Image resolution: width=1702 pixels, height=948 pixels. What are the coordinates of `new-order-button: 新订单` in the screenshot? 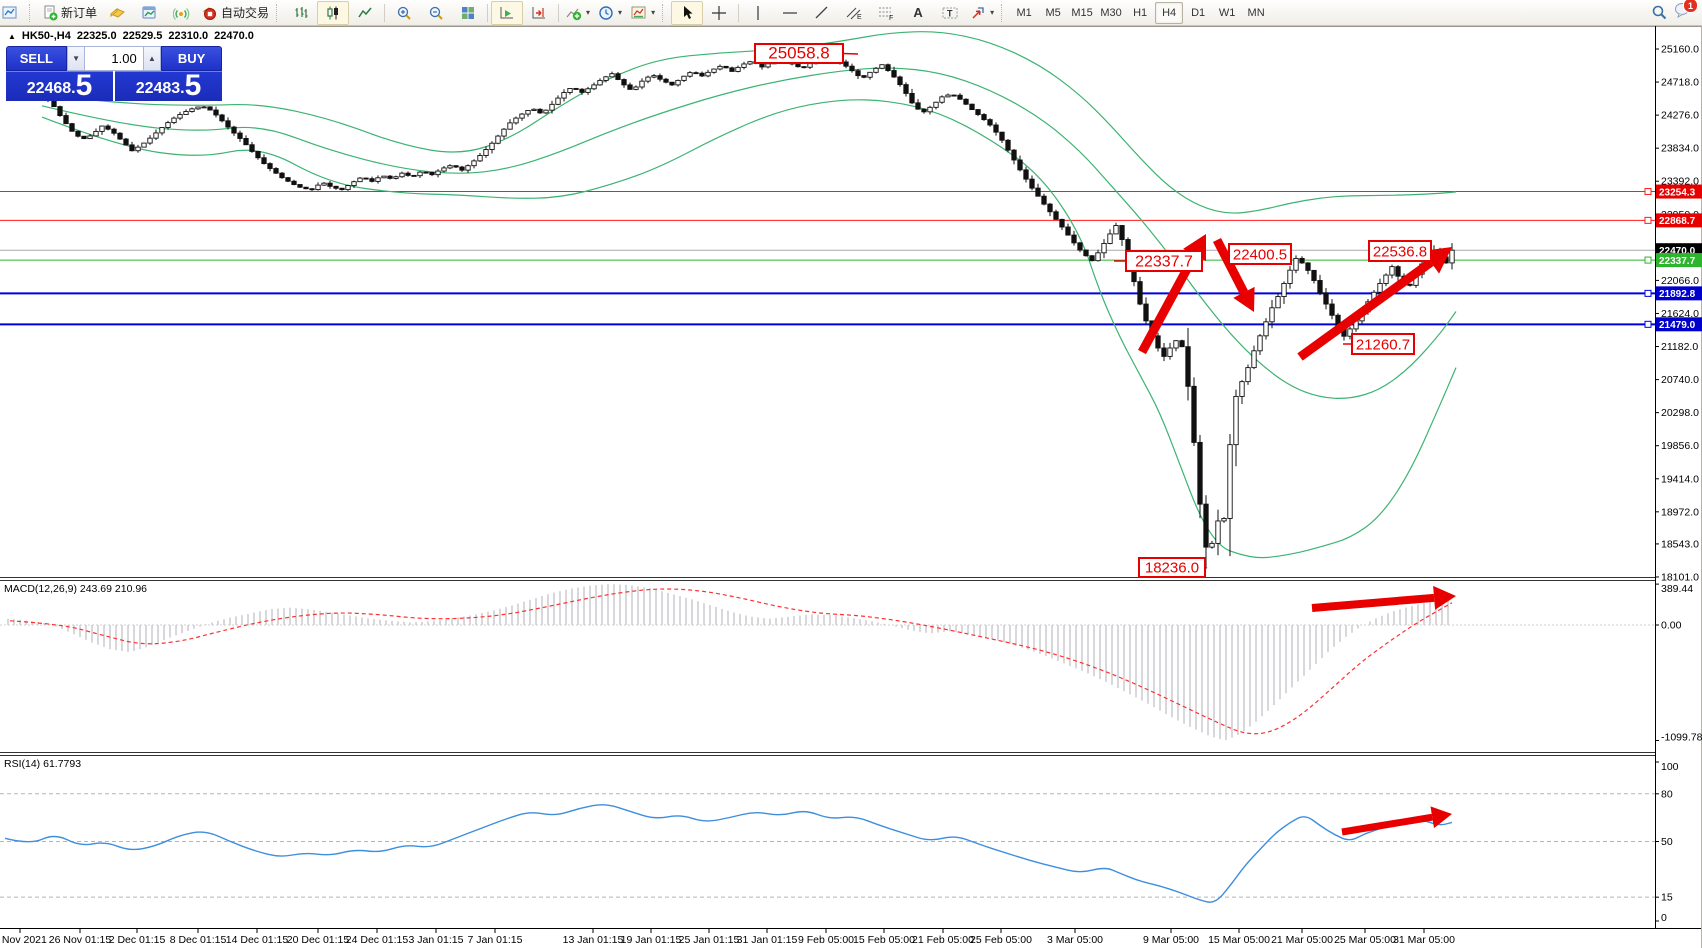 It's located at (69, 13).